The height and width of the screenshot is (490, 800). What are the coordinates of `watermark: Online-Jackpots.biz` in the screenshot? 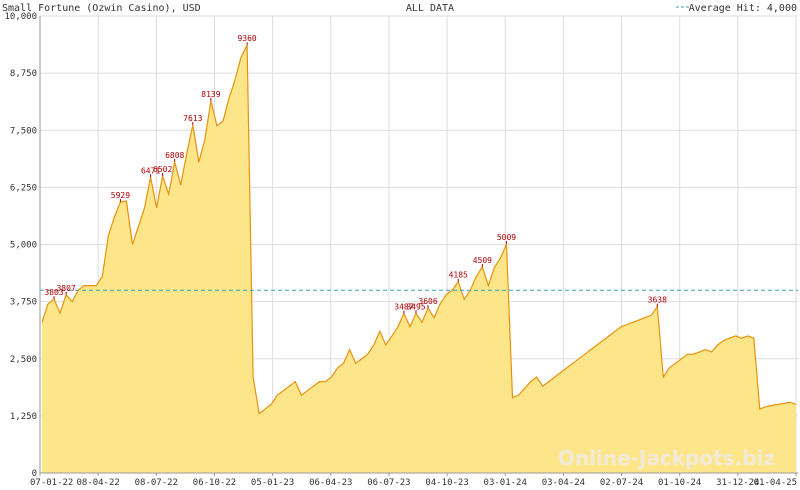 It's located at (666, 458).